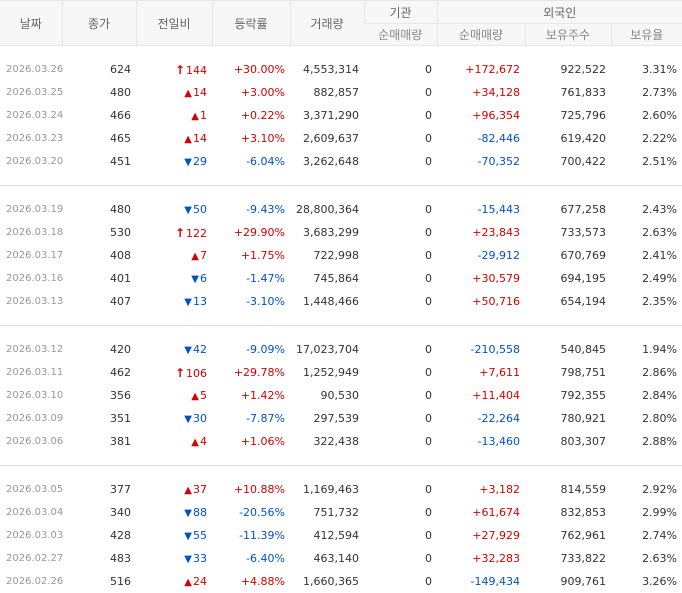 This screenshot has height=593, width=682. What do you see at coordinates (174, 23) in the screenshot?
I see `header-change: 전일비` at bounding box center [174, 23].